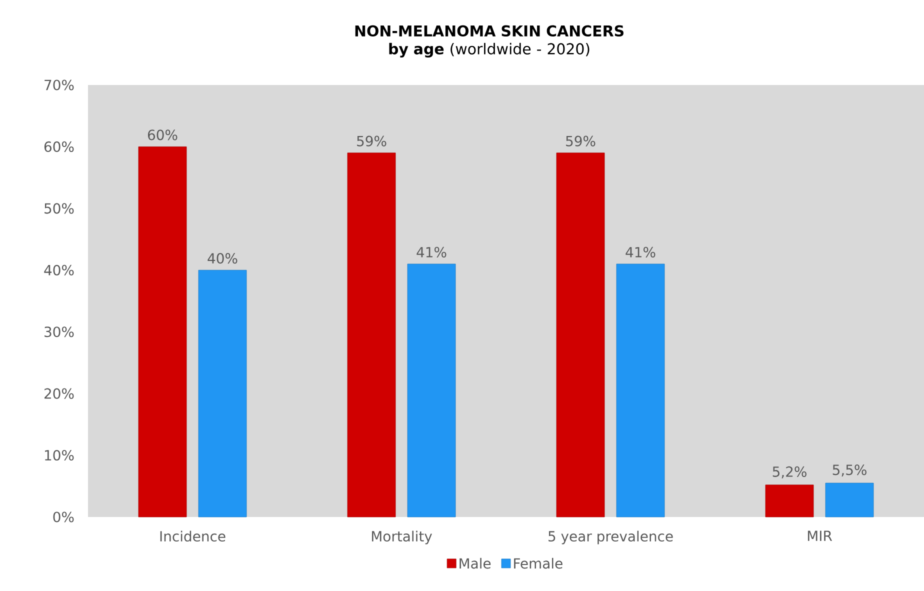 The height and width of the screenshot is (591, 924). What do you see at coordinates (849, 470) in the screenshot?
I see `data-label: 5,5%` at bounding box center [849, 470].